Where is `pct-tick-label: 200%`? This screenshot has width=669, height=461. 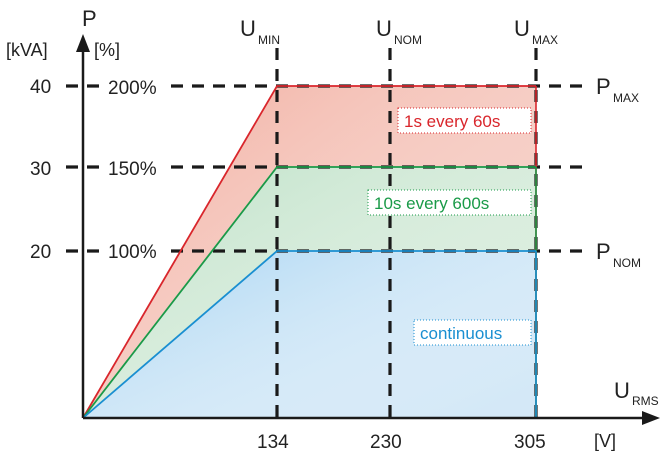 pct-tick-label: 200% is located at coordinates (132, 88).